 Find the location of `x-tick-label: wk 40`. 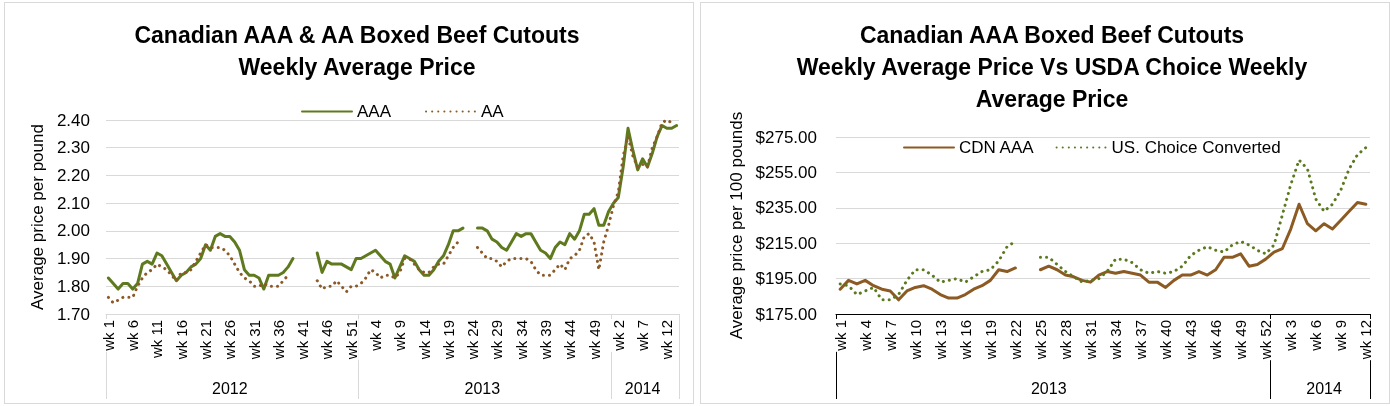

x-tick-label: wk 40 is located at coordinates (1166, 340).